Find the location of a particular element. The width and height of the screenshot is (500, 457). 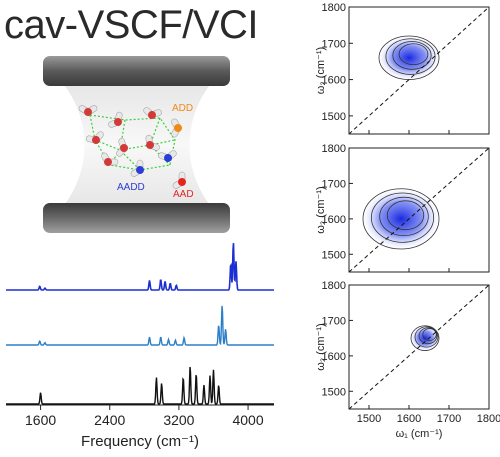

cavity-field is located at coordinates (137, 145).